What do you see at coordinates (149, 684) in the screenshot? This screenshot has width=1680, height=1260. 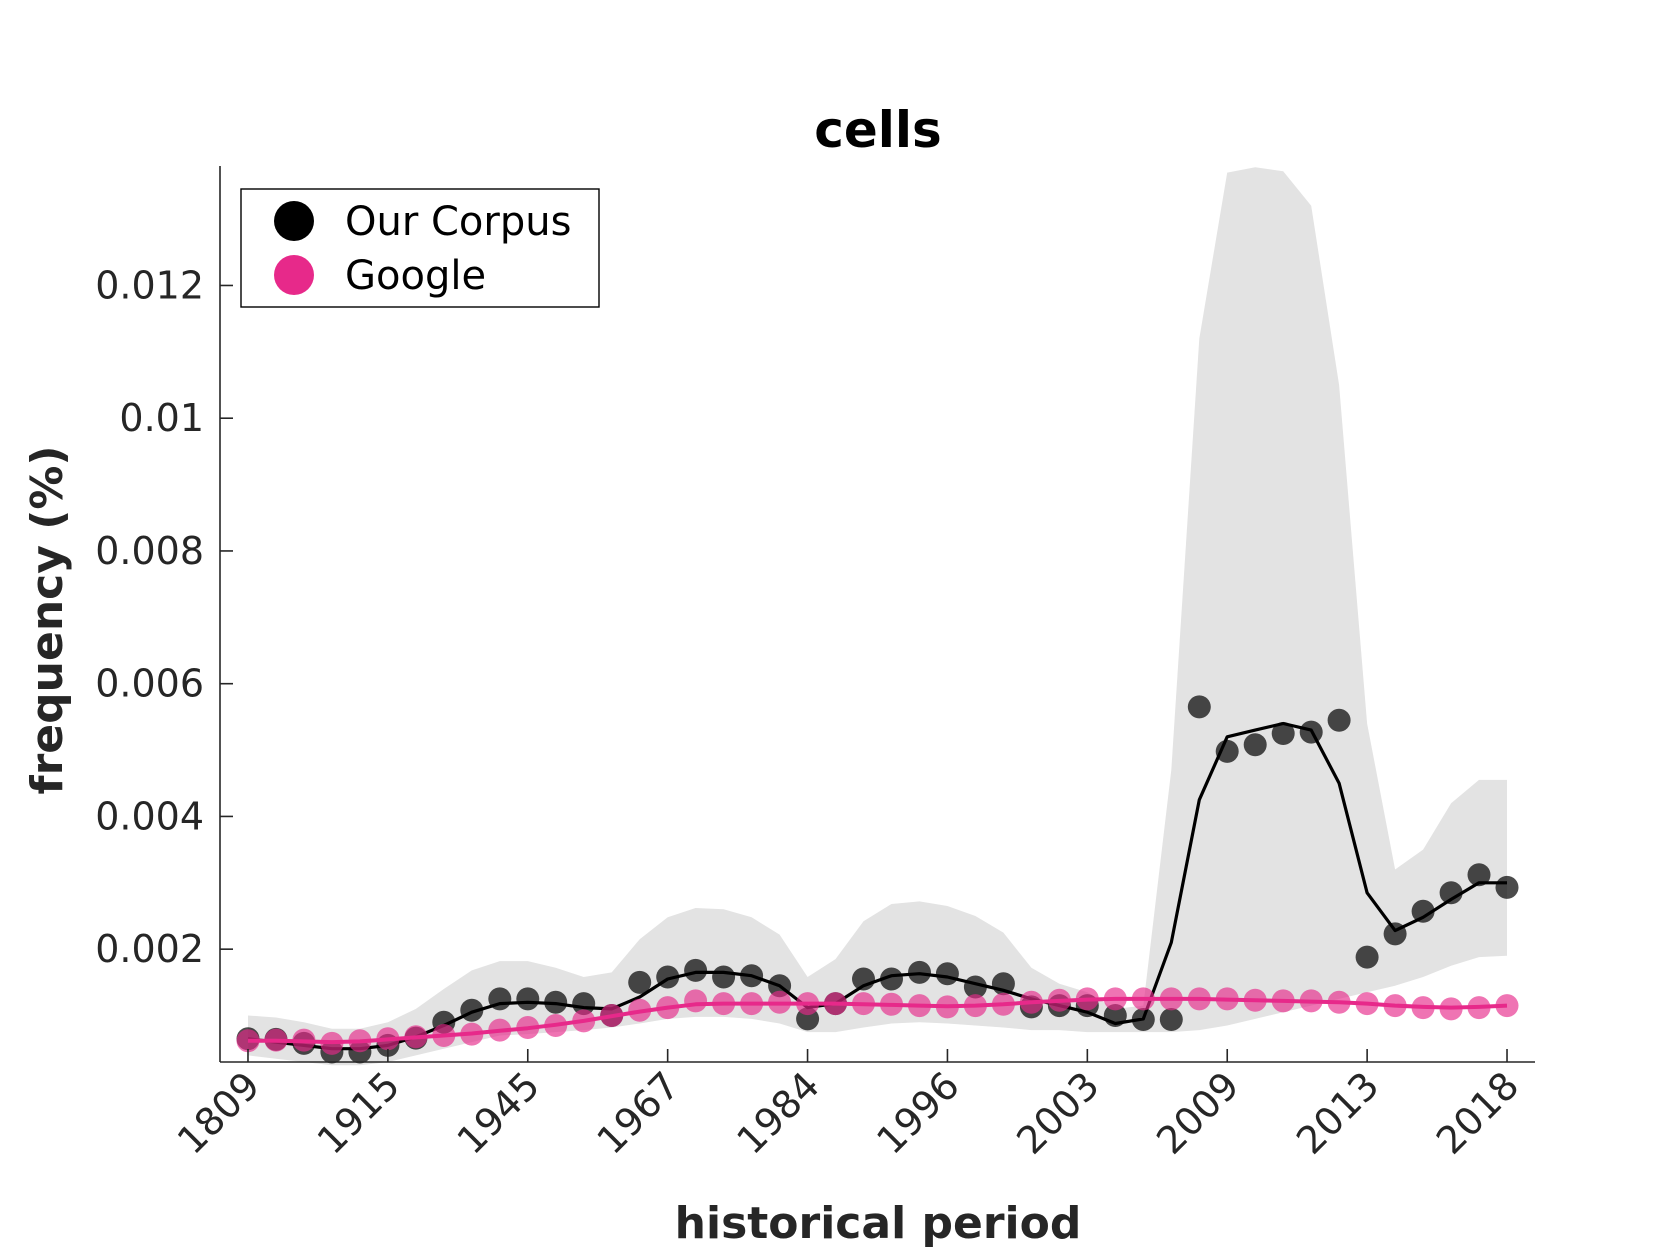 I see `y-tick-label: 0.006` at bounding box center [149, 684].